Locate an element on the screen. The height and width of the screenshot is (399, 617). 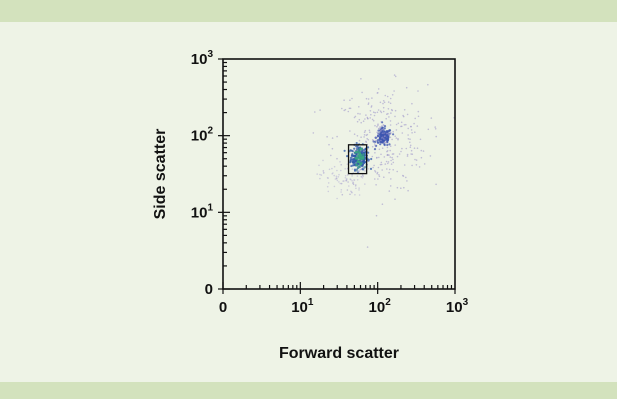
y-tick-label: 101 is located at coordinates (202, 211).